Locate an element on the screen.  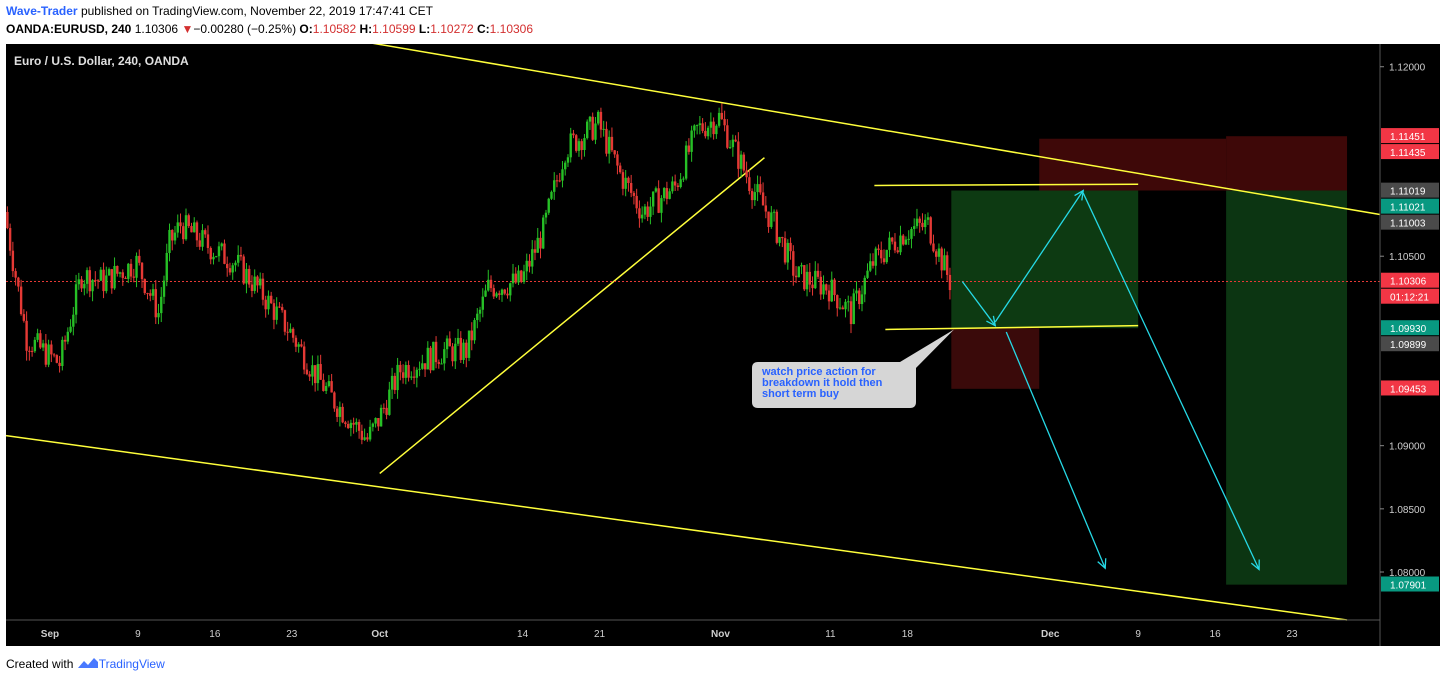
symbol-label: OANDA:EURUSD, 240 is located at coordinates (69, 29).